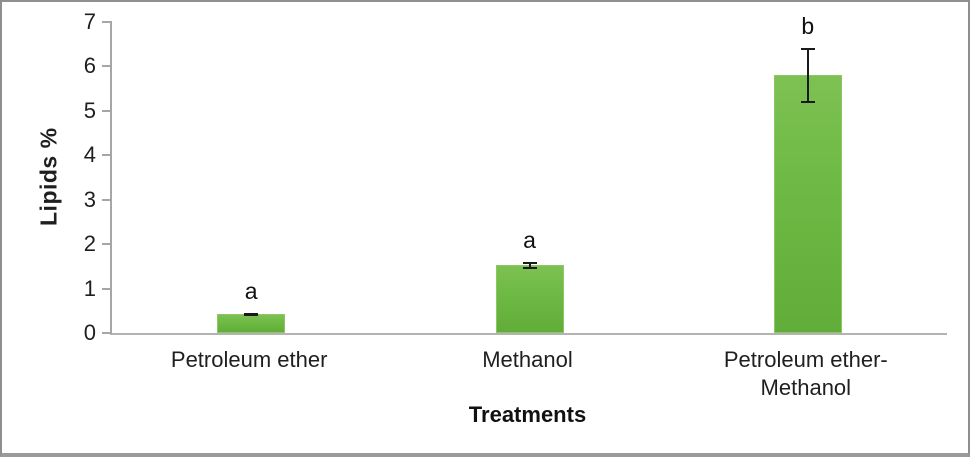  What do you see at coordinates (89, 21) in the screenshot?
I see `y-tick-label: 7` at bounding box center [89, 21].